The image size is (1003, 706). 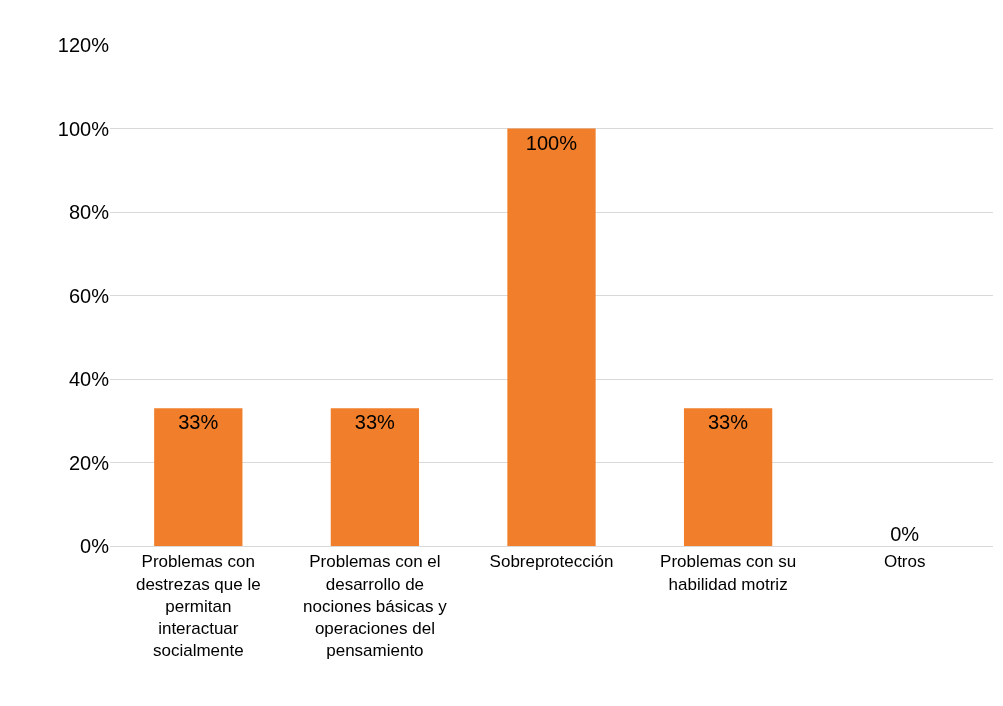 I want to click on data-label: 100%, so click(x=551, y=142).